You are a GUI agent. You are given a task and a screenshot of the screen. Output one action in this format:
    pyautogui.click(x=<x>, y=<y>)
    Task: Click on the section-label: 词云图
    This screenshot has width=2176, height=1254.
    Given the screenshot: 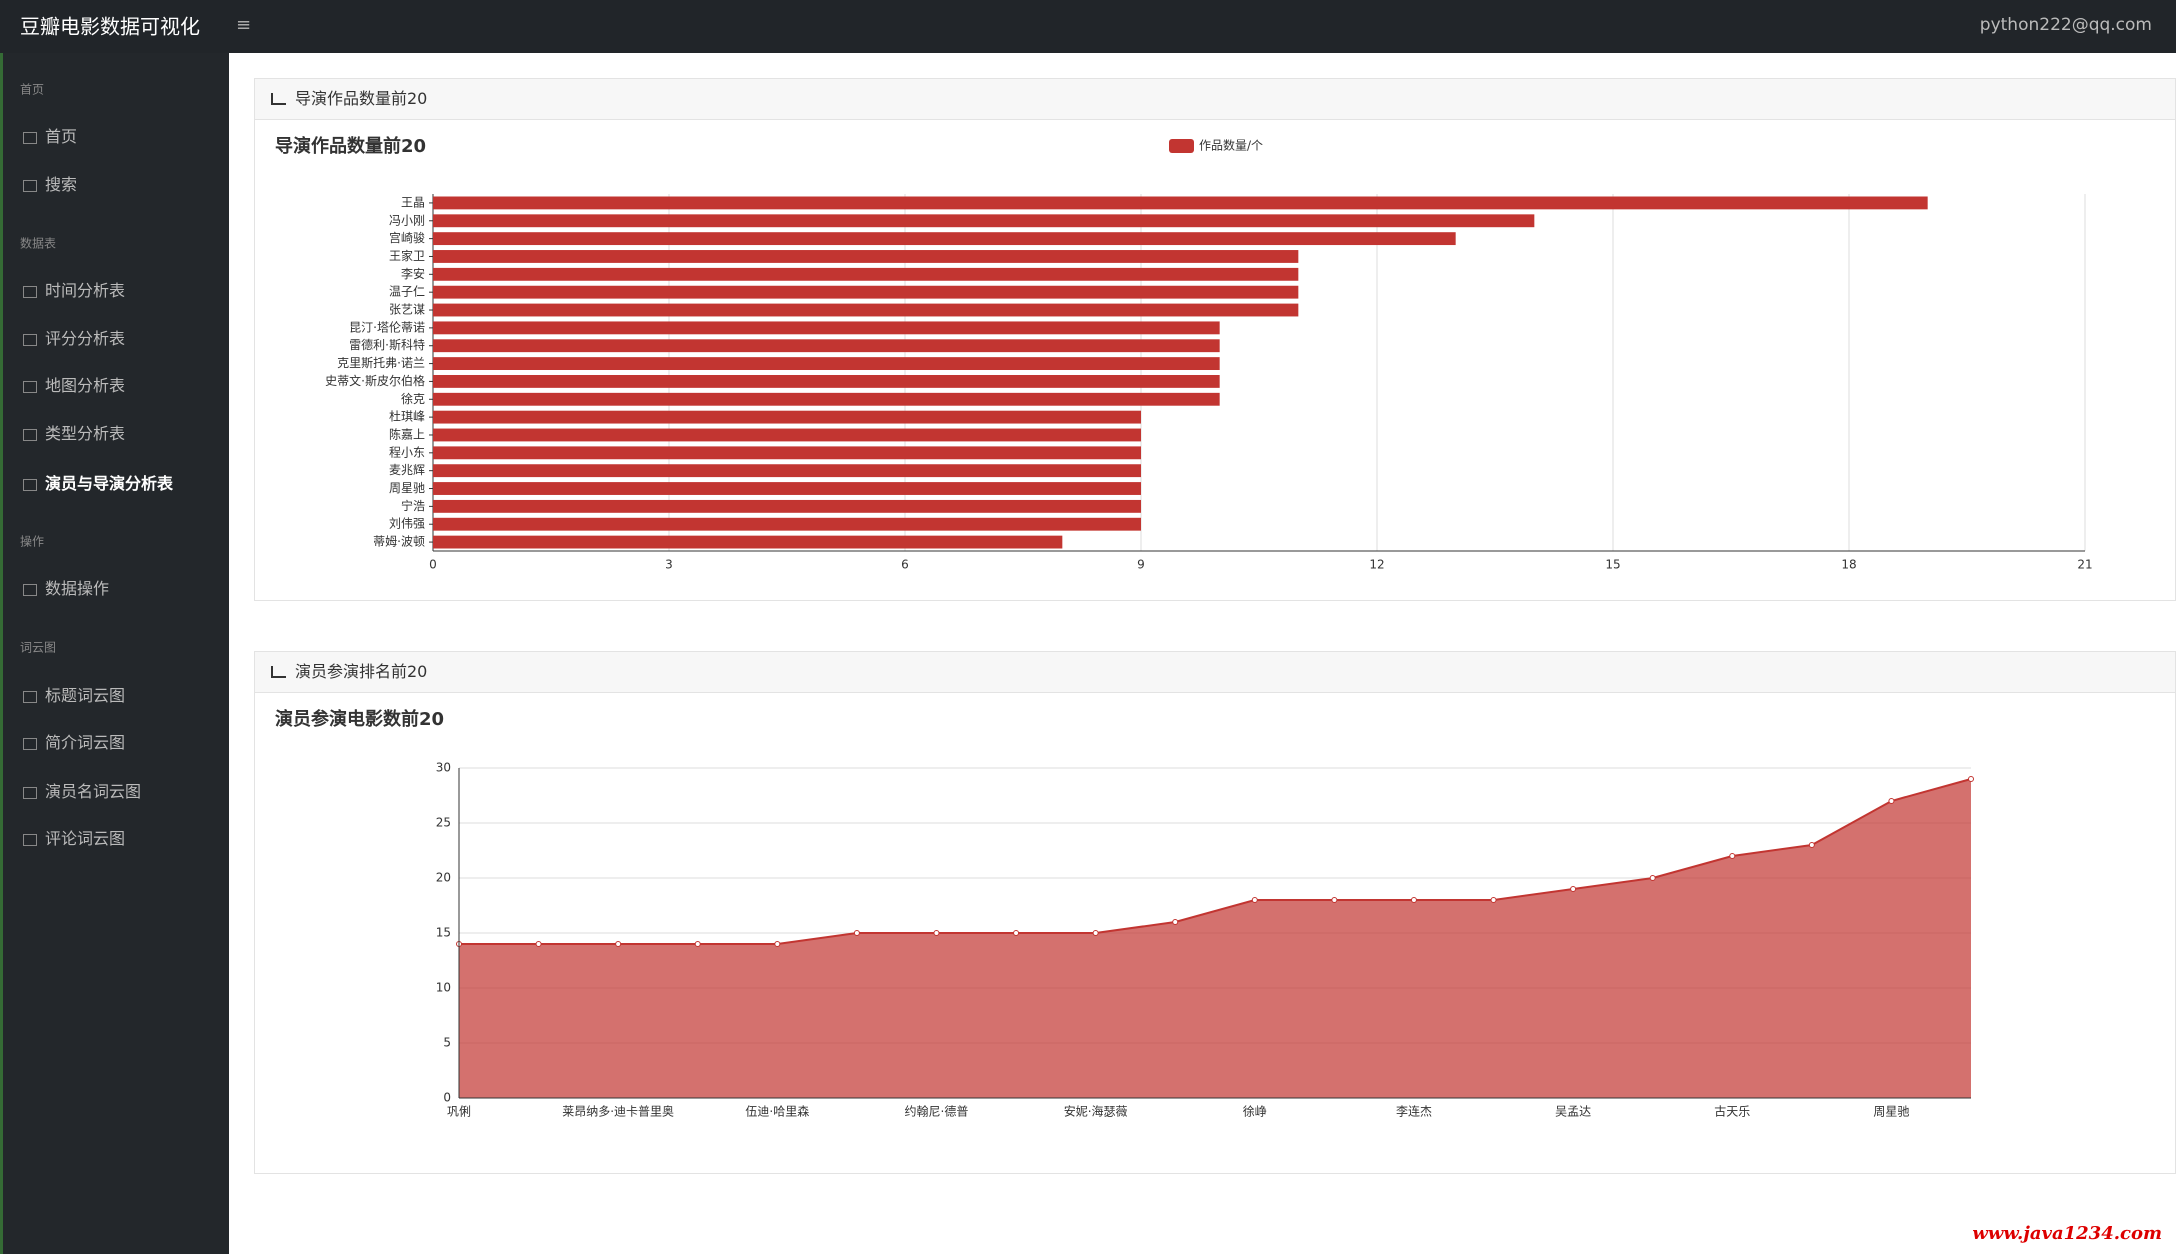 What is the action you would take?
    pyautogui.click(x=38, y=647)
    